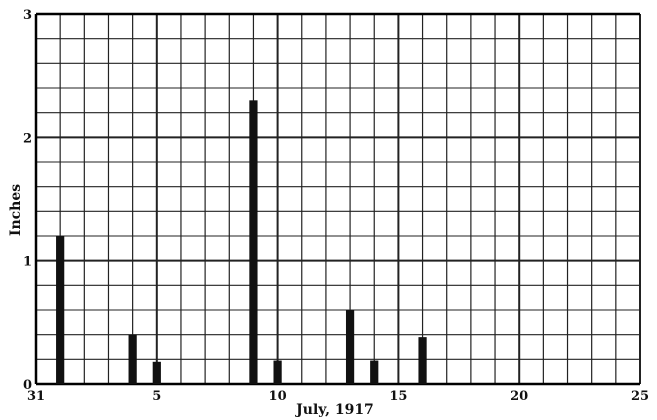 This screenshot has width=657, height=420. What do you see at coordinates (156, 396) in the screenshot?
I see `x-tick-label: 5` at bounding box center [156, 396].